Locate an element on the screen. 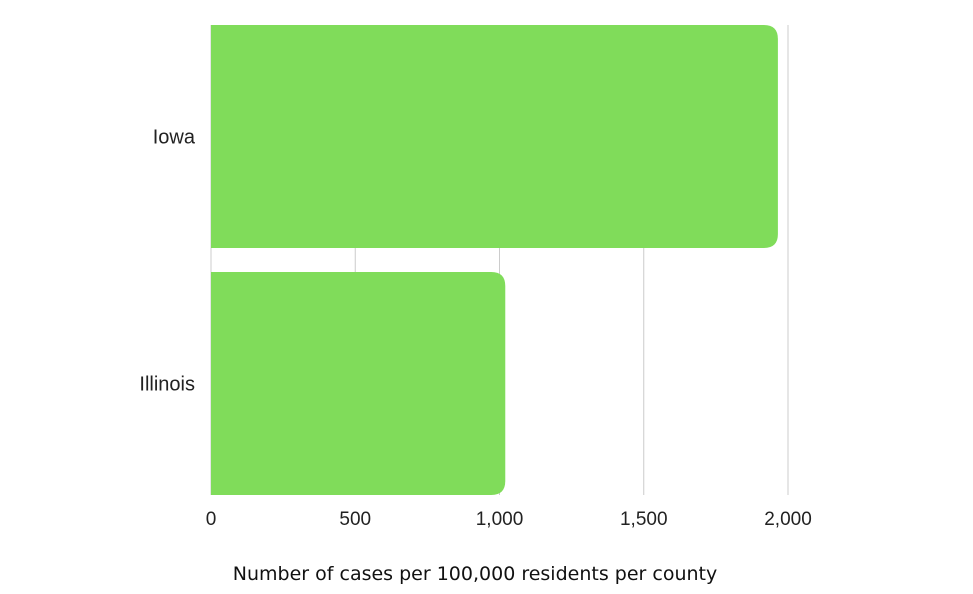  bar-illinois is located at coordinates (358, 383).